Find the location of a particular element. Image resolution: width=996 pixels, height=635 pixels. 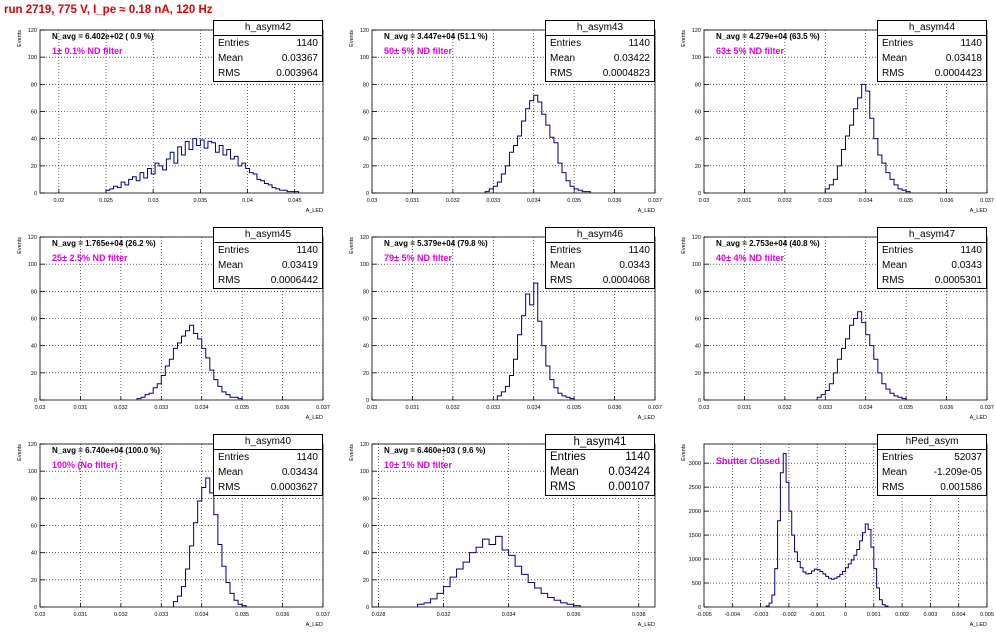

stats-value: 0.0003627 is located at coordinates (294, 487).